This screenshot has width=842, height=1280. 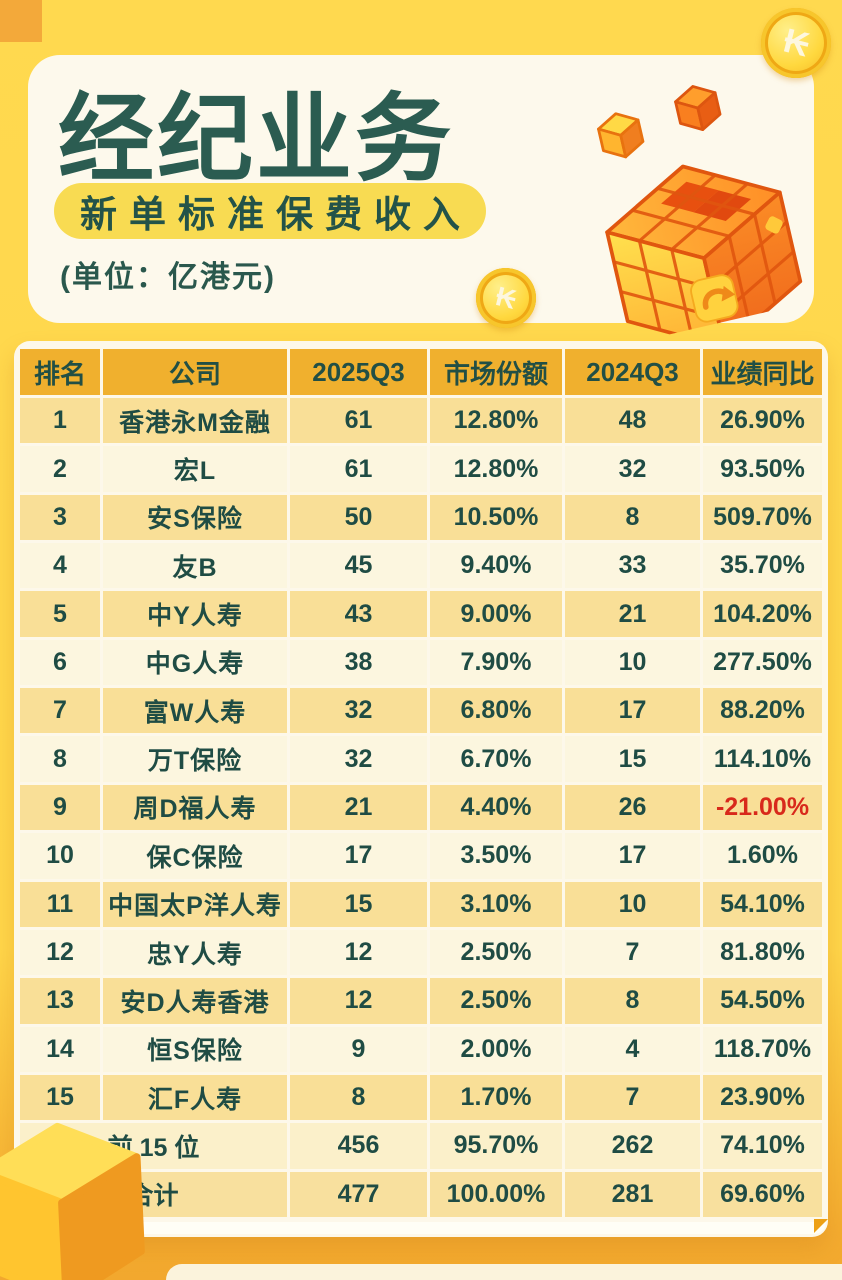 I want to click on market-share-cell: 7.90%, so click(x=496, y=662).